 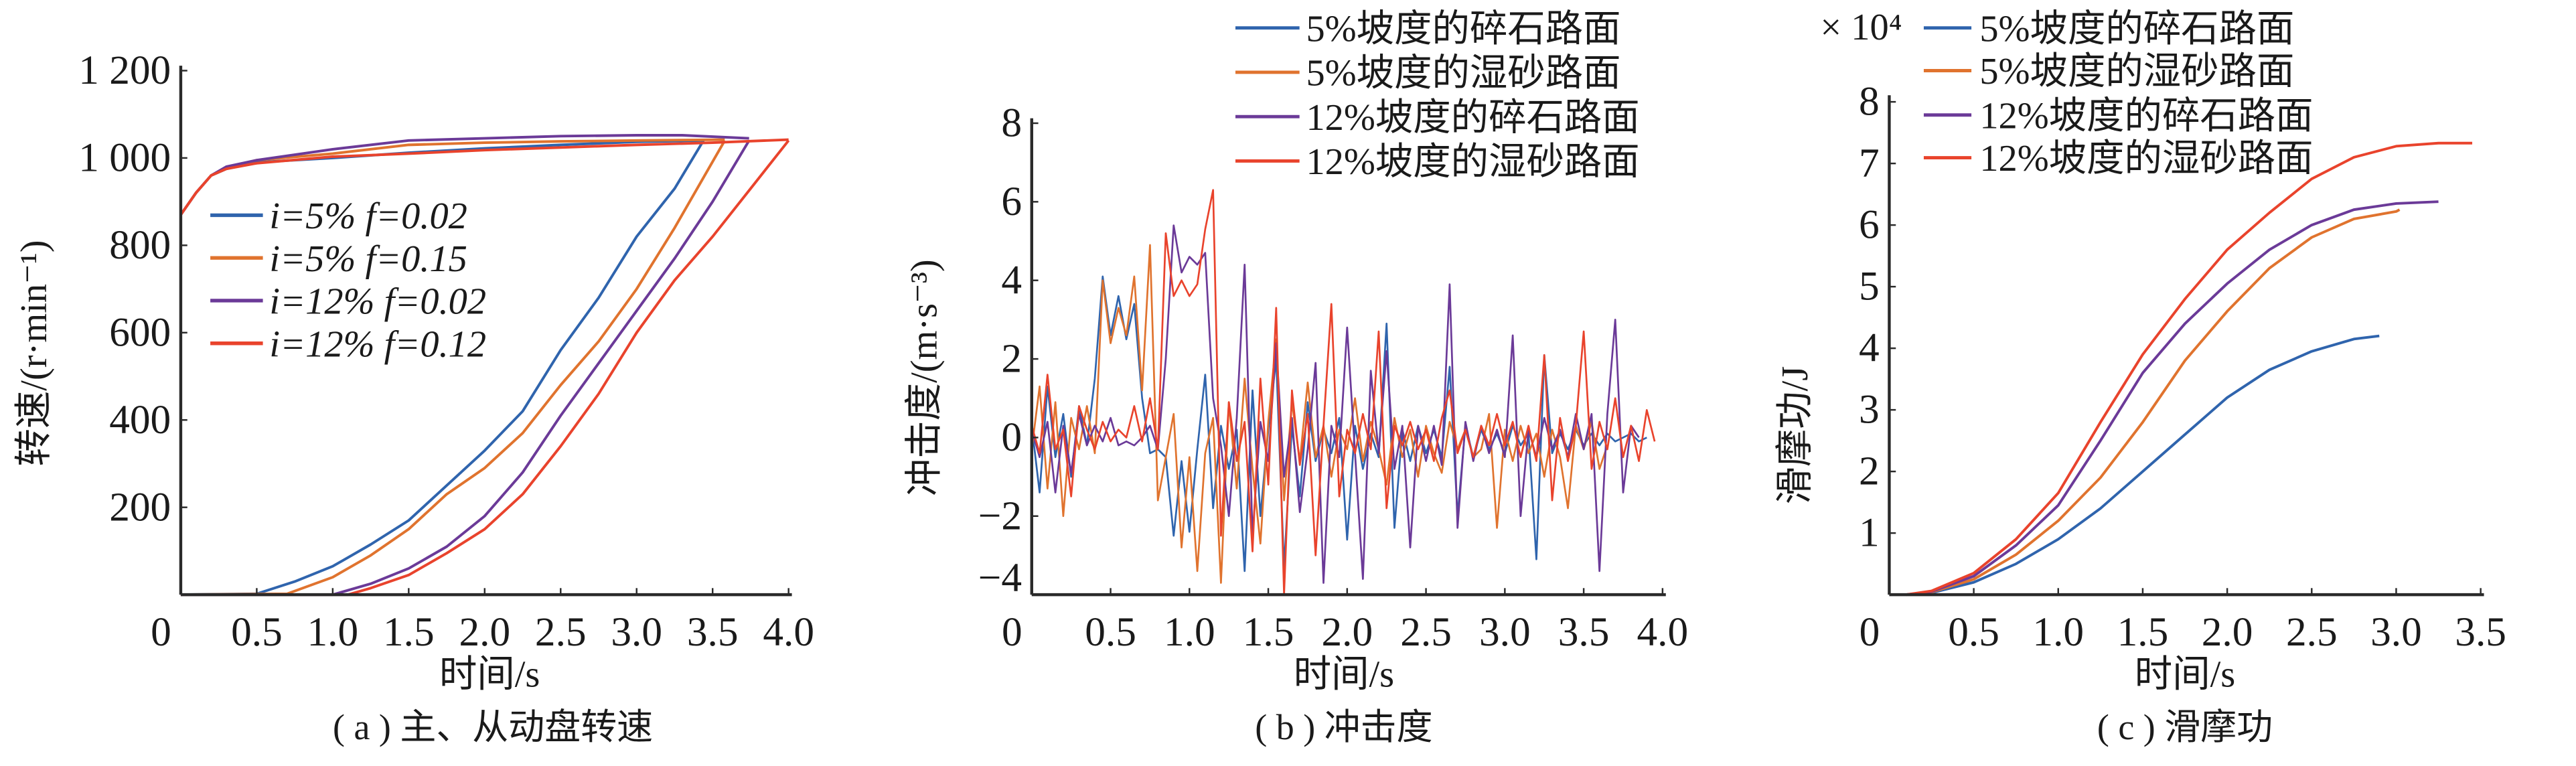 I want to click on y-tick-label: 200, so click(x=140, y=507).